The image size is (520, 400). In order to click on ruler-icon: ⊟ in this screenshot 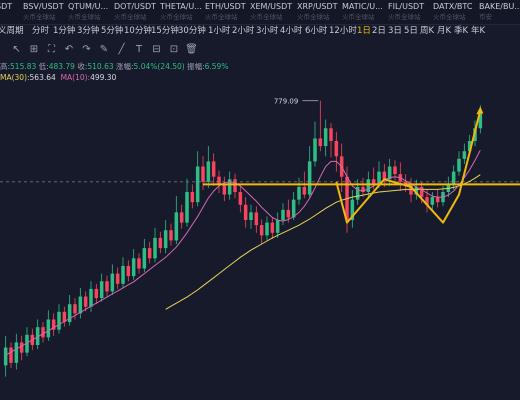, I will do `click(156, 49)`.